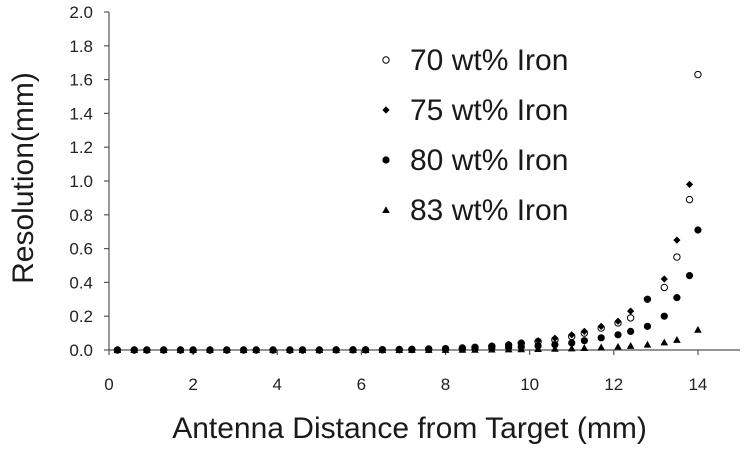 The height and width of the screenshot is (451, 748). What do you see at coordinates (108, 384) in the screenshot?
I see `x-tick-label: 0` at bounding box center [108, 384].